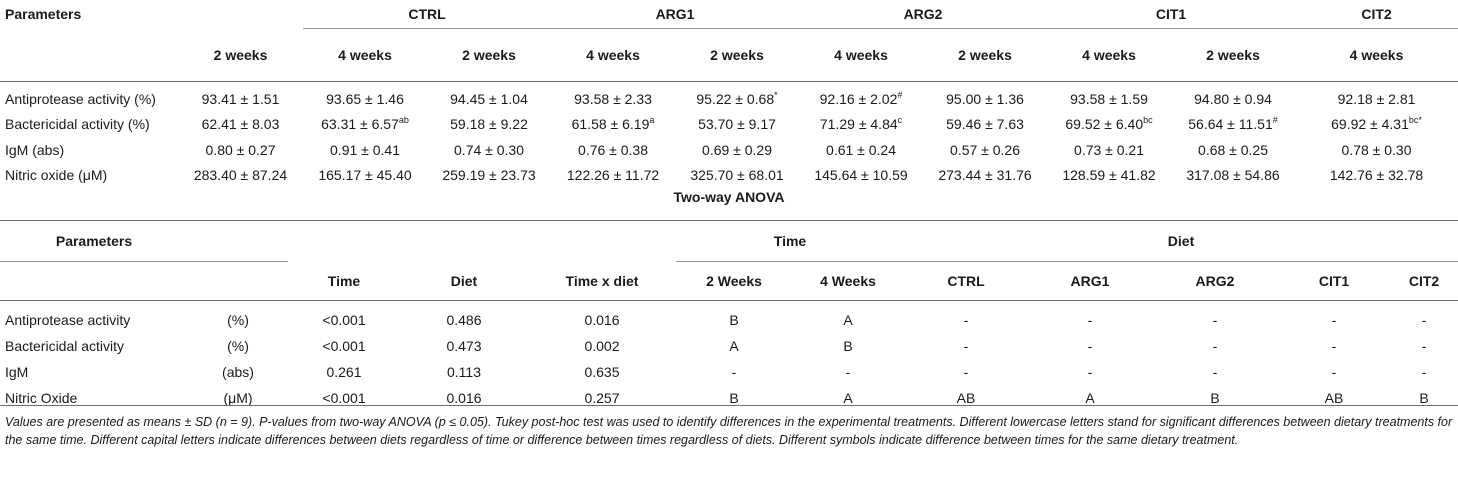 This screenshot has height=503, width=1458. I want to click on significance-marker: c, so click(900, 120).